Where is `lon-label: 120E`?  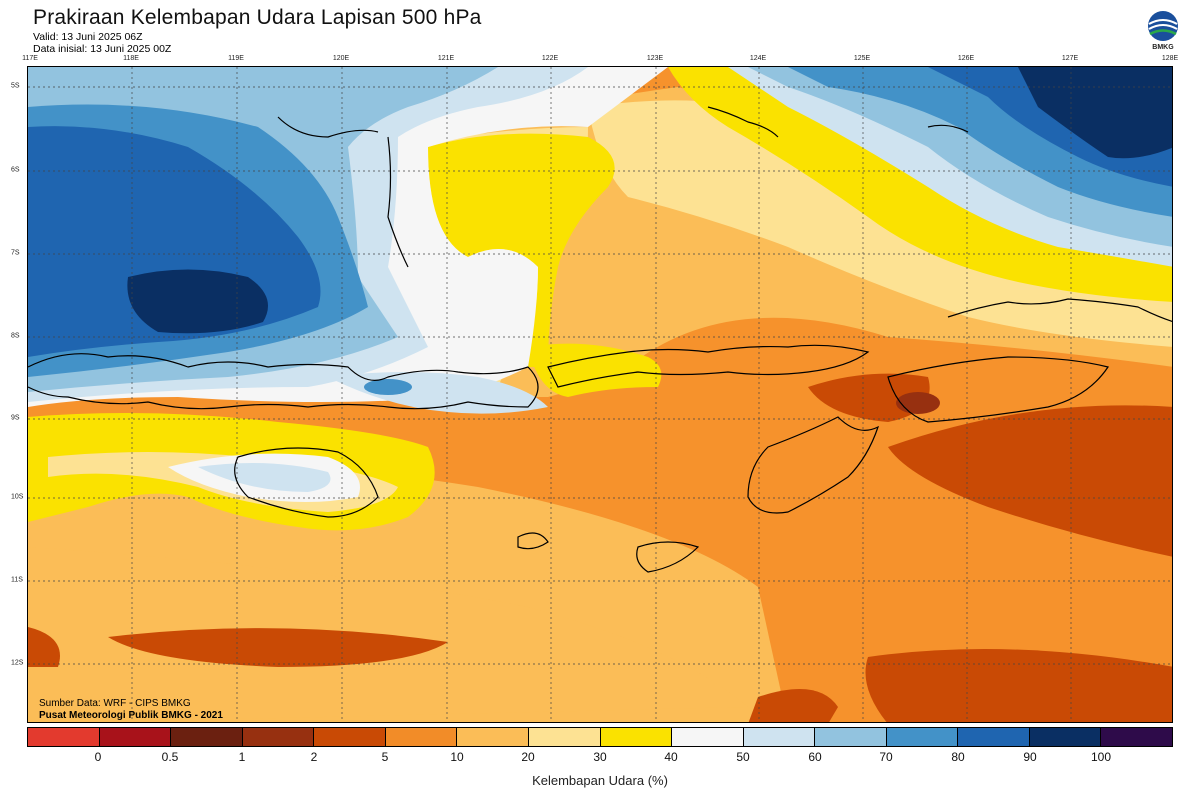 lon-label: 120E is located at coordinates (341, 58).